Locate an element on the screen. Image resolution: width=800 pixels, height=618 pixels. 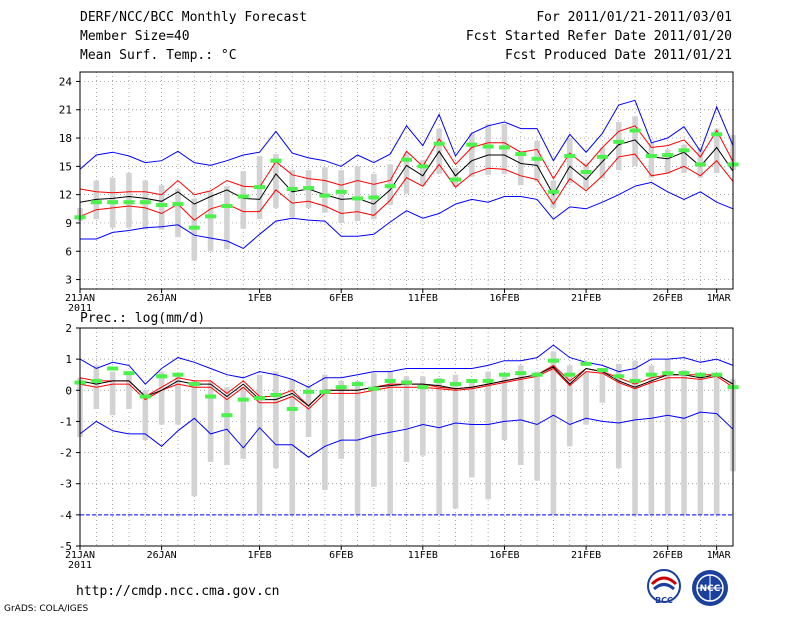
temp-xtick-label: 11FEB is located at coordinates (423, 298).